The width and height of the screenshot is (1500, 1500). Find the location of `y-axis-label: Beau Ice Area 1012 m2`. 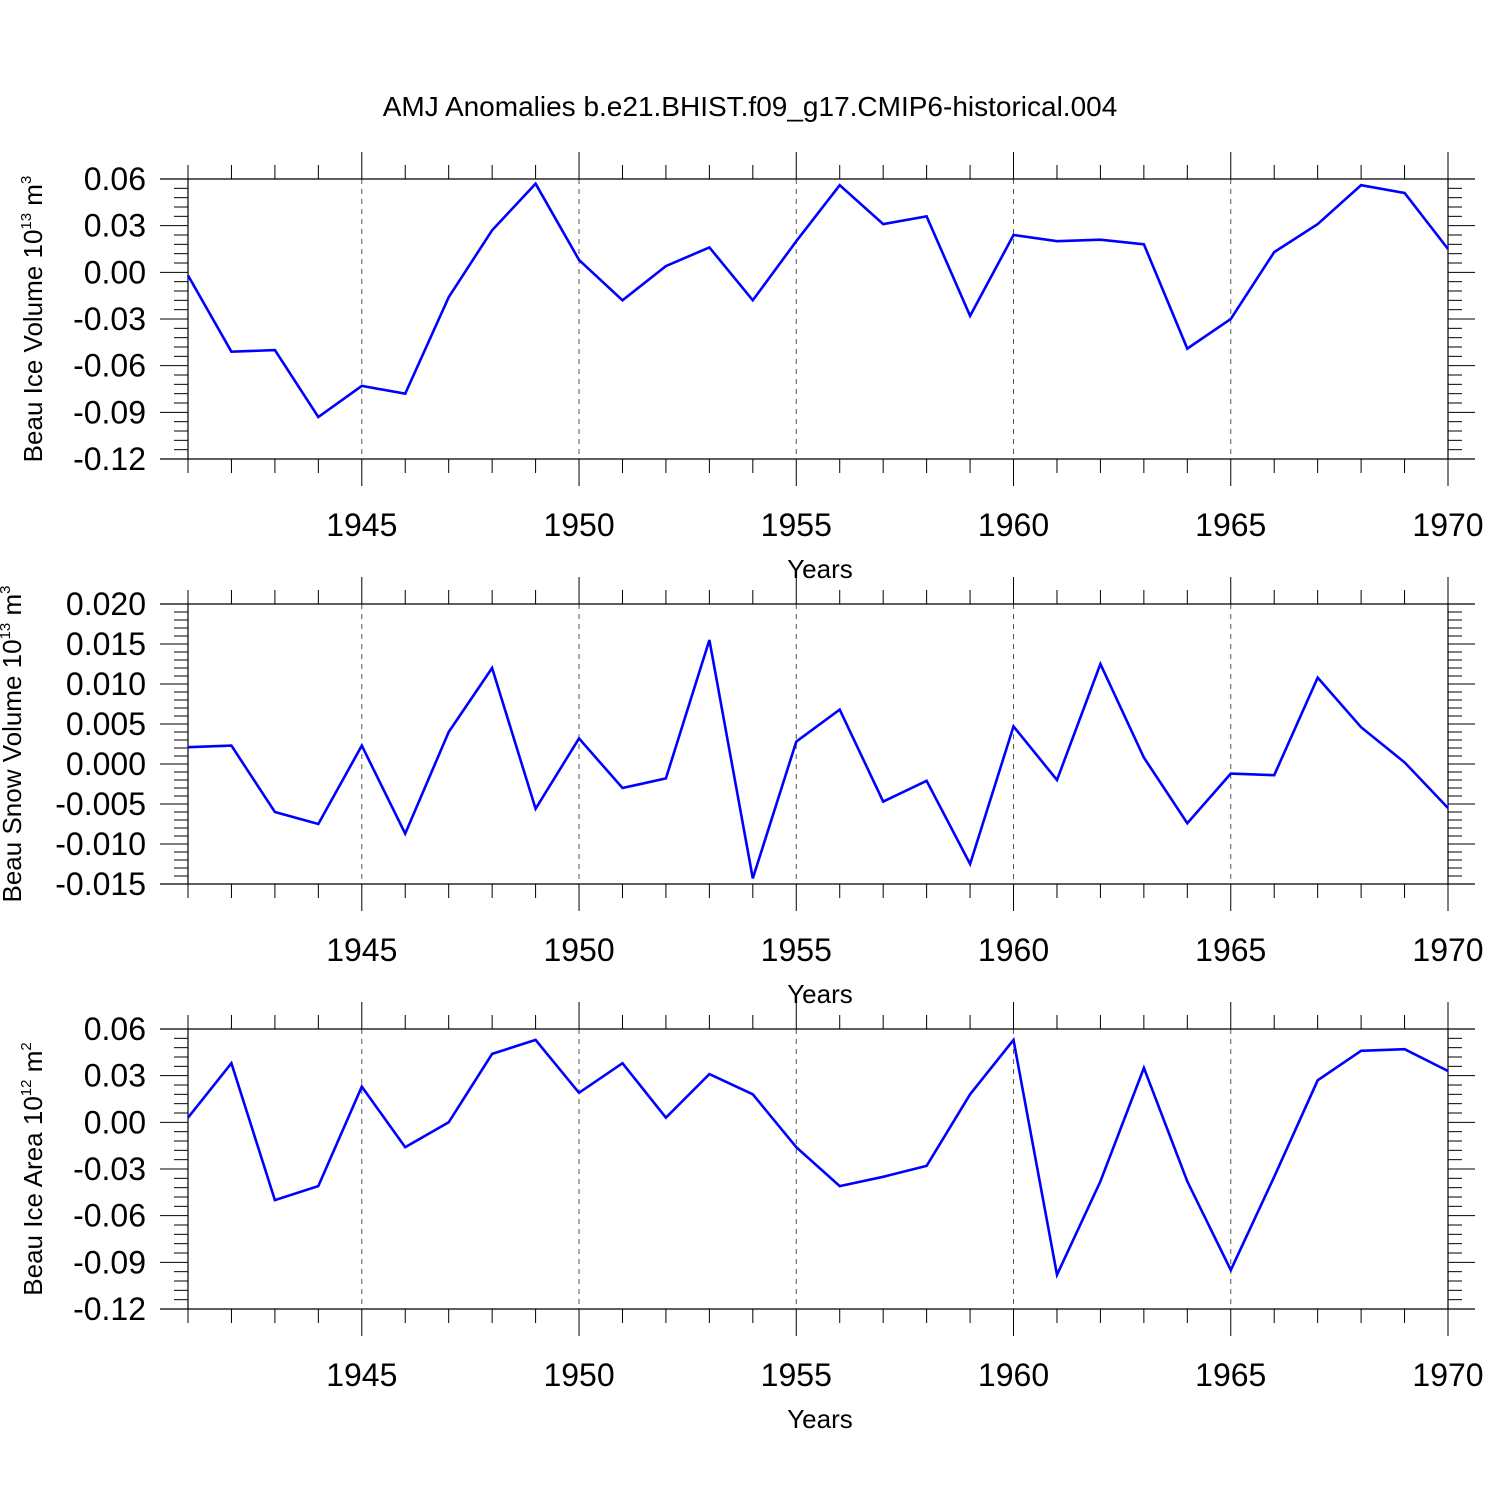

y-axis-label: Beau Ice Area 1012 m2 is located at coordinates (33, 1168).